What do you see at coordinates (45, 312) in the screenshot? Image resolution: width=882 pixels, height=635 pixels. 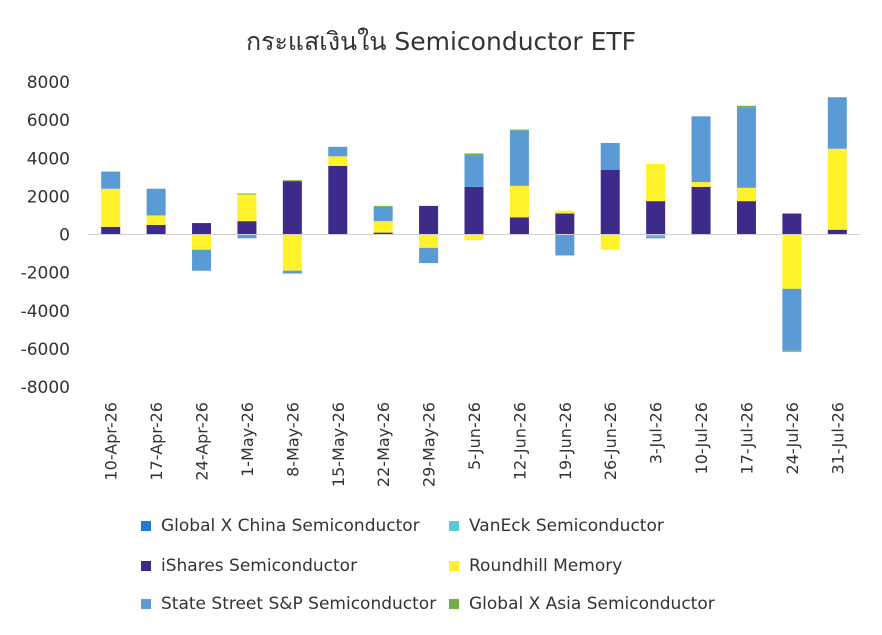 I see `y-tick-label: -4000` at bounding box center [45, 312].